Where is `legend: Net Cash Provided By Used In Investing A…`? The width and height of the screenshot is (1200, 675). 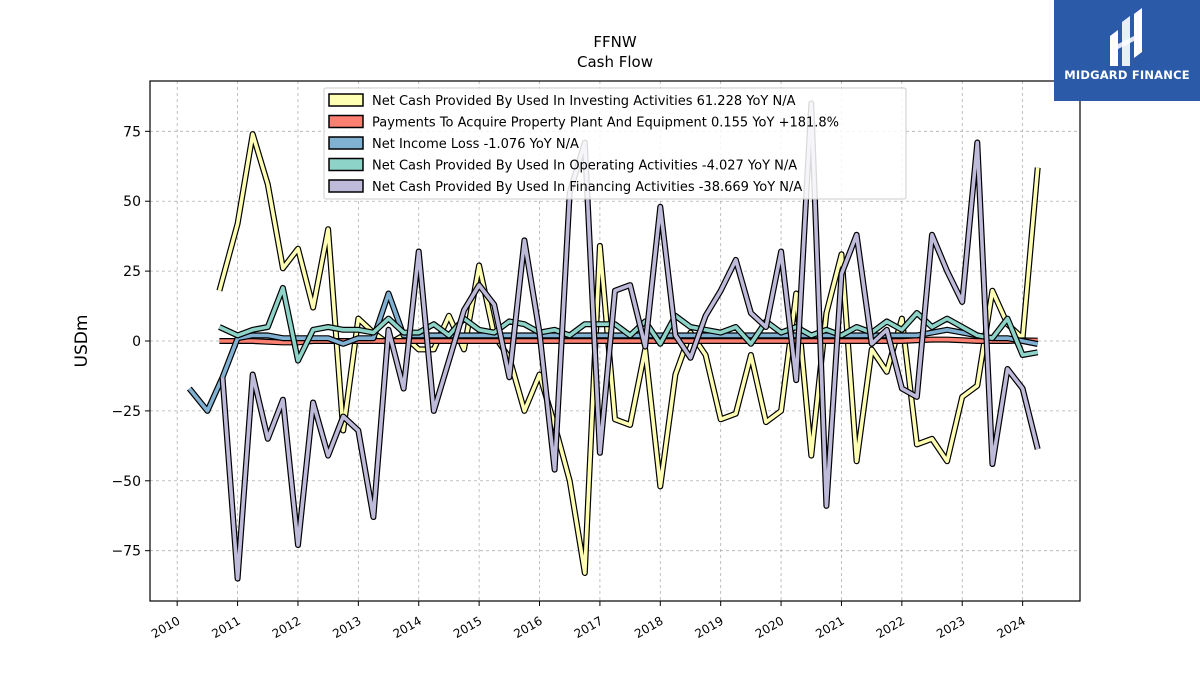 legend: Net Cash Provided By Used In Investing A… is located at coordinates (615, 143).